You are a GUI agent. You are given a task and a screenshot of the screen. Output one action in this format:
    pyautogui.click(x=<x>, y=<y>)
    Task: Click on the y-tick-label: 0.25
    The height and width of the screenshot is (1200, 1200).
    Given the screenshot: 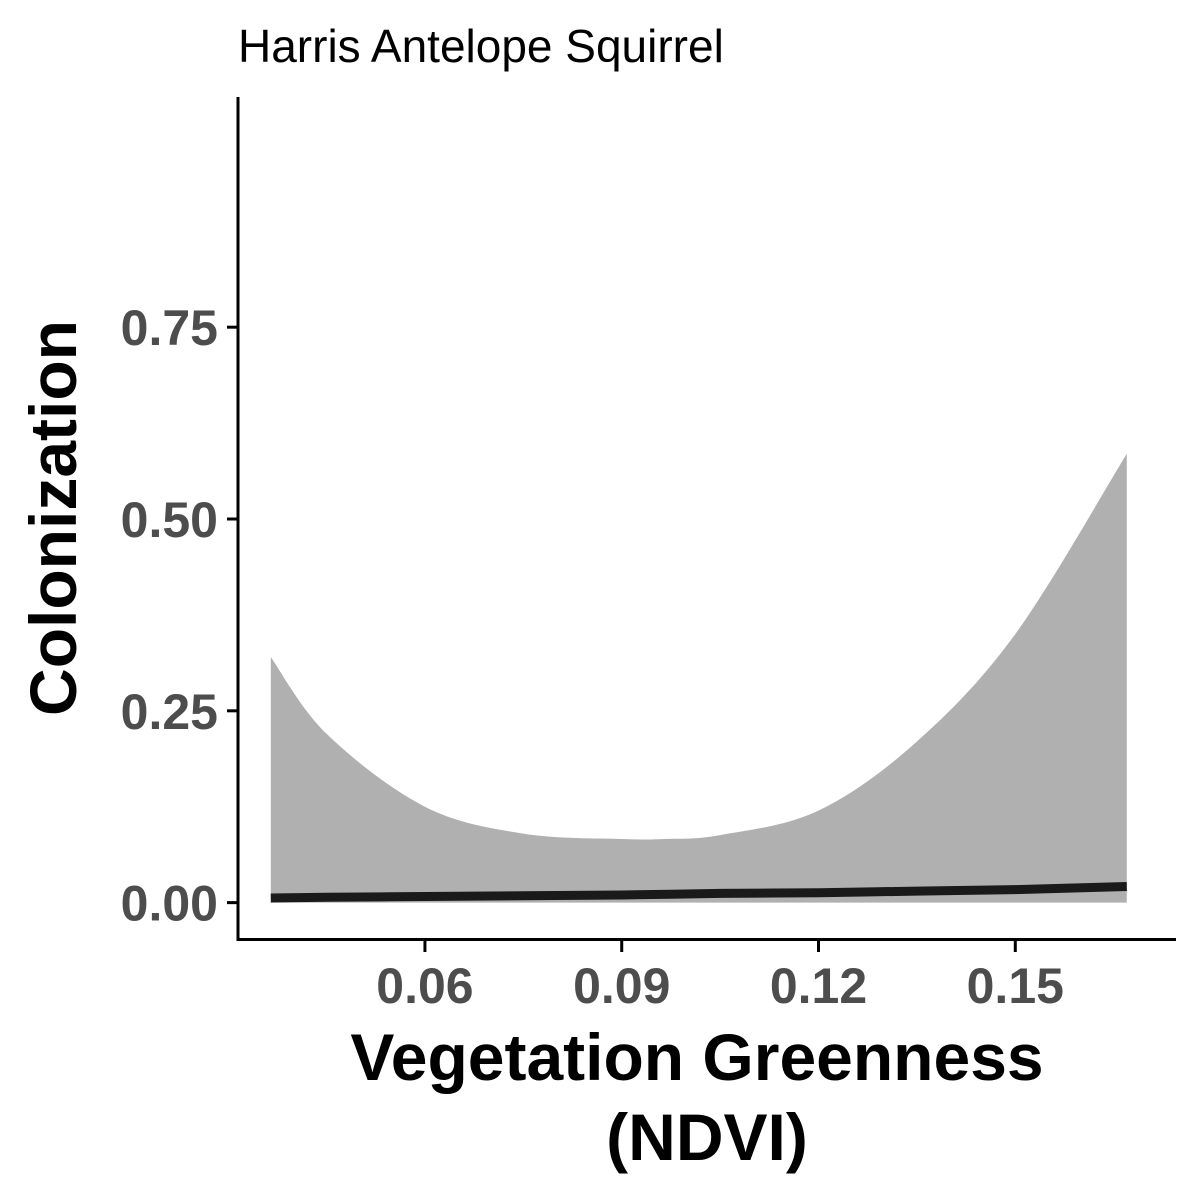 What is the action you would take?
    pyautogui.click(x=169, y=712)
    